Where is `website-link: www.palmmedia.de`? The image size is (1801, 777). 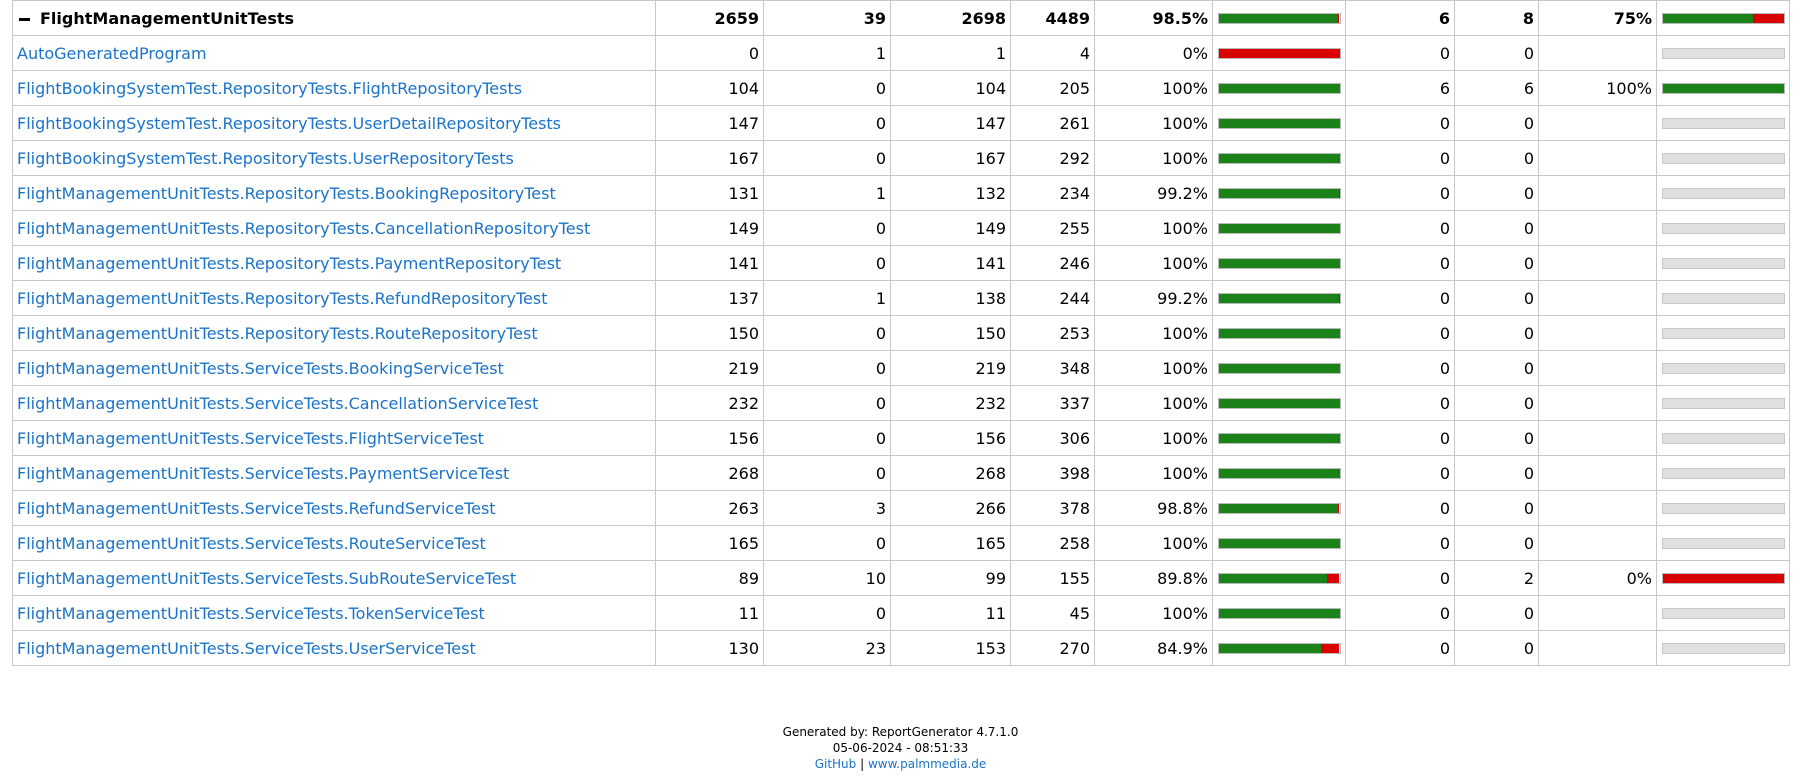
website-link: www.palmmedia.de is located at coordinates (927, 764).